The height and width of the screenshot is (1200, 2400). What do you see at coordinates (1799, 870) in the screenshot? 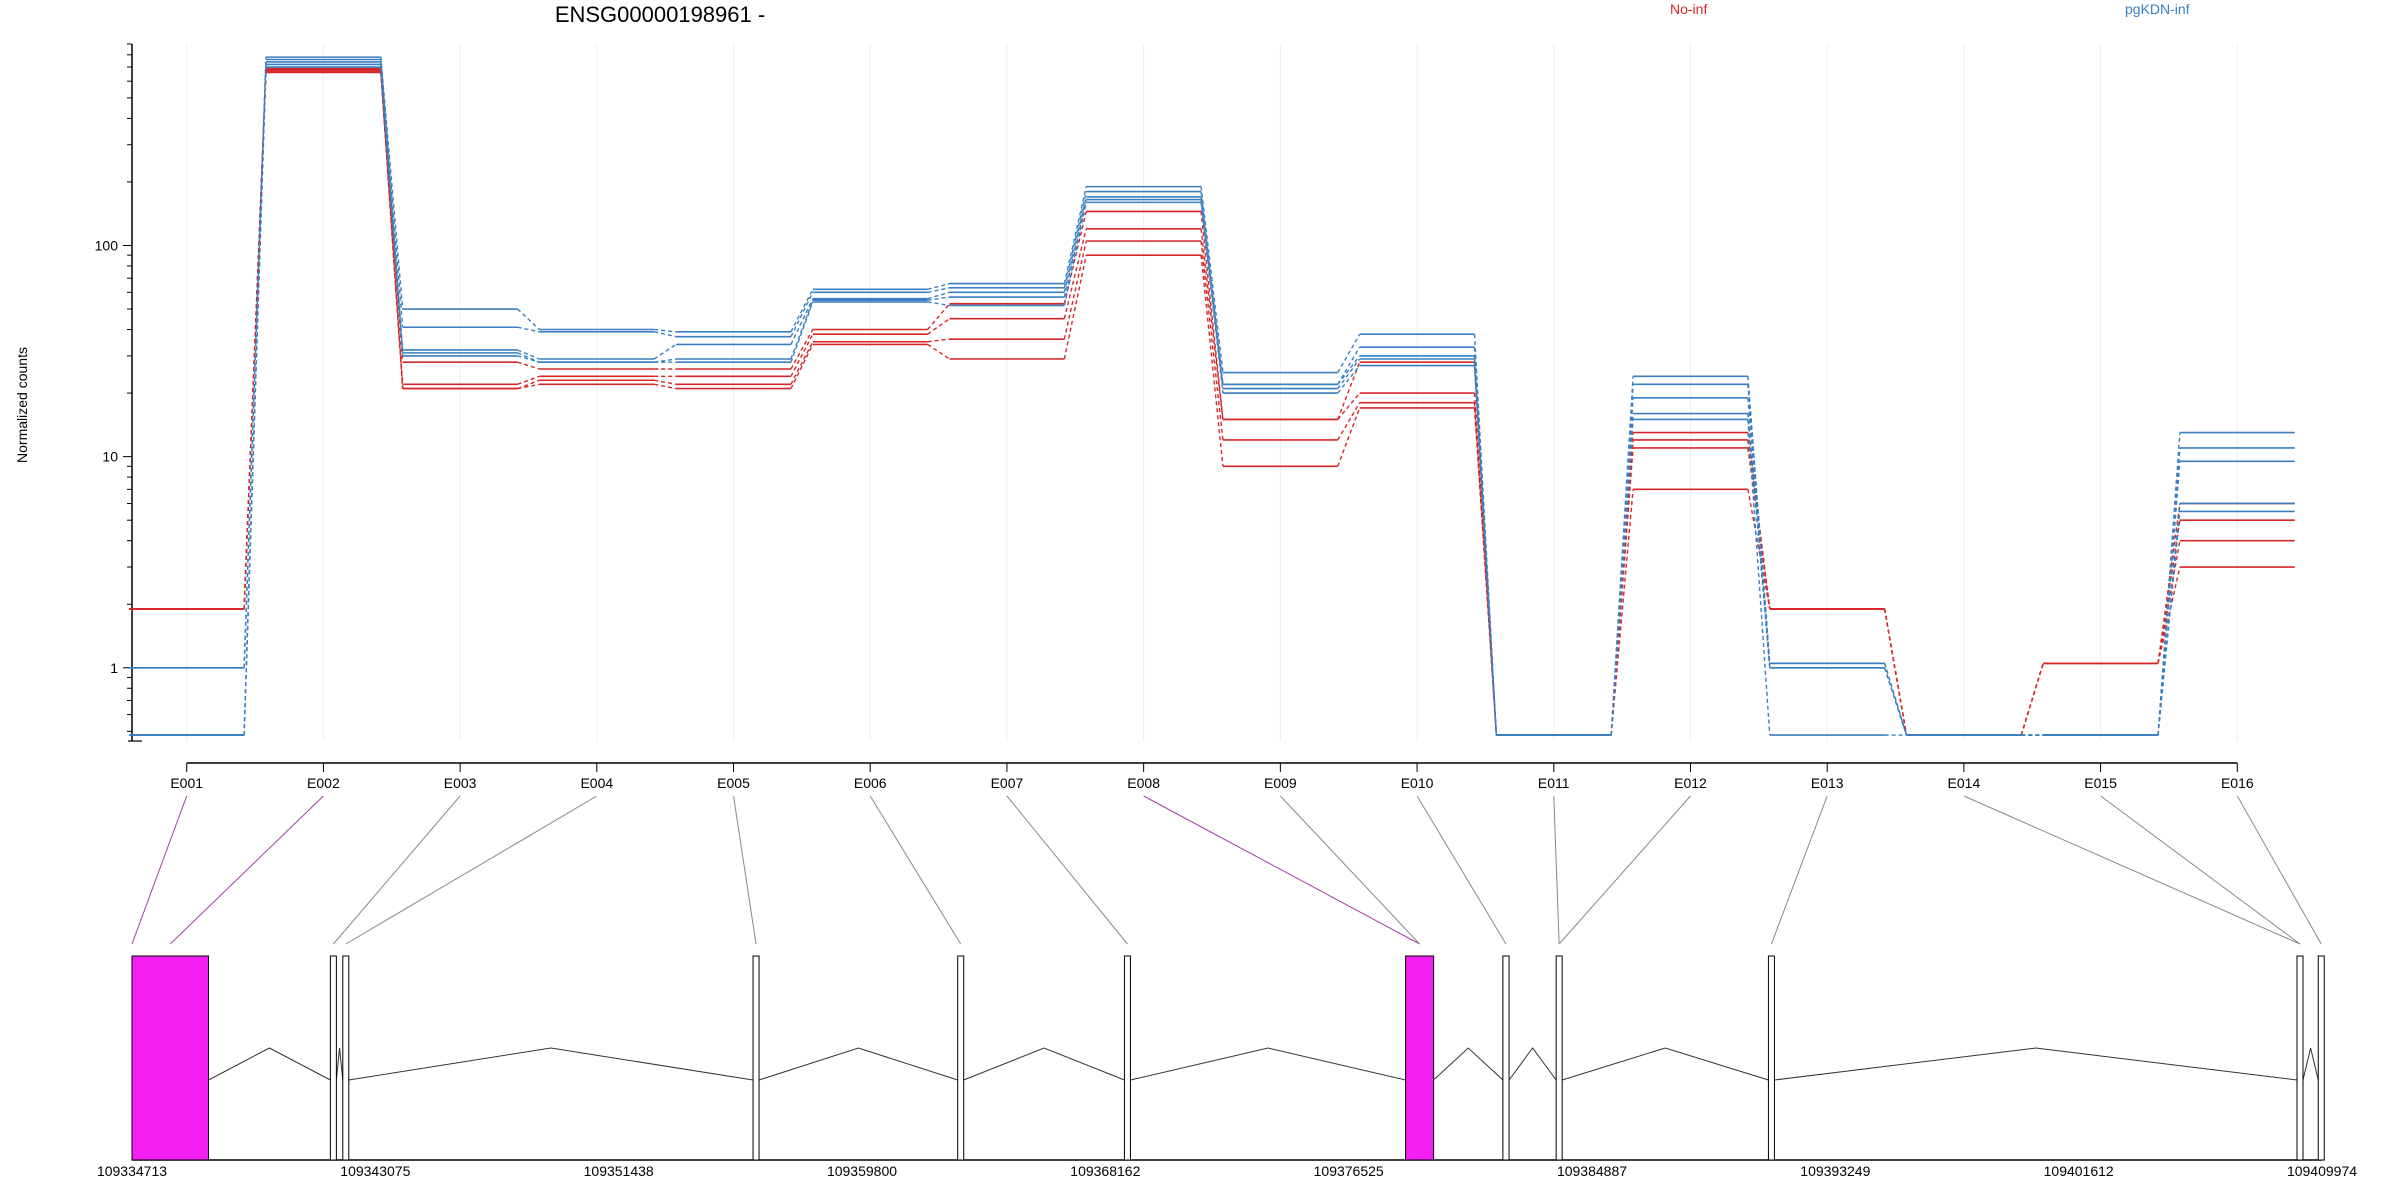
I see `exon-link-E013` at bounding box center [1799, 870].